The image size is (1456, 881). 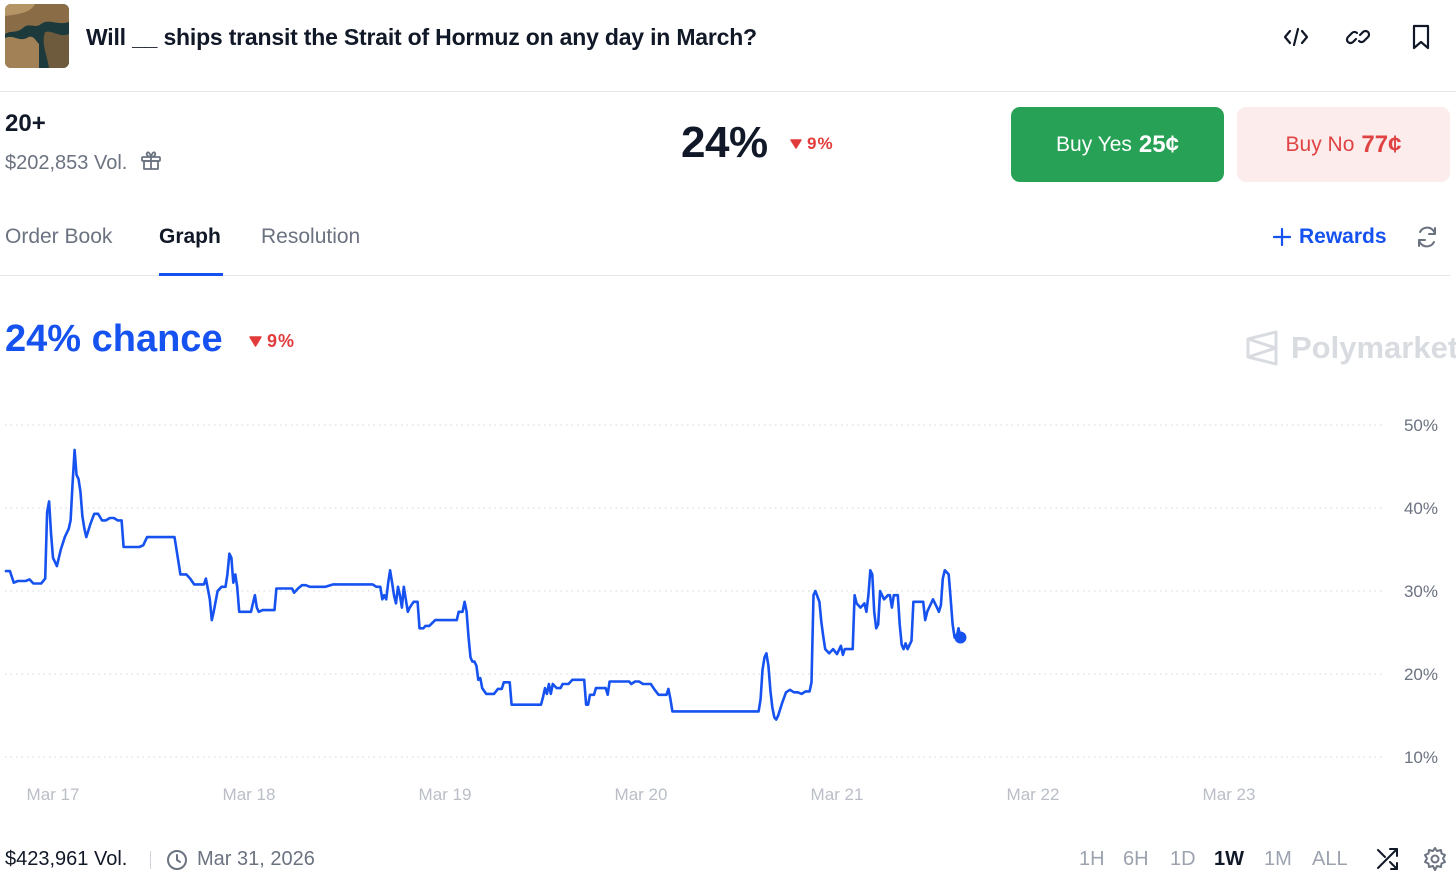 I want to click on polymarket-logo-icon, so click(x=1262, y=348).